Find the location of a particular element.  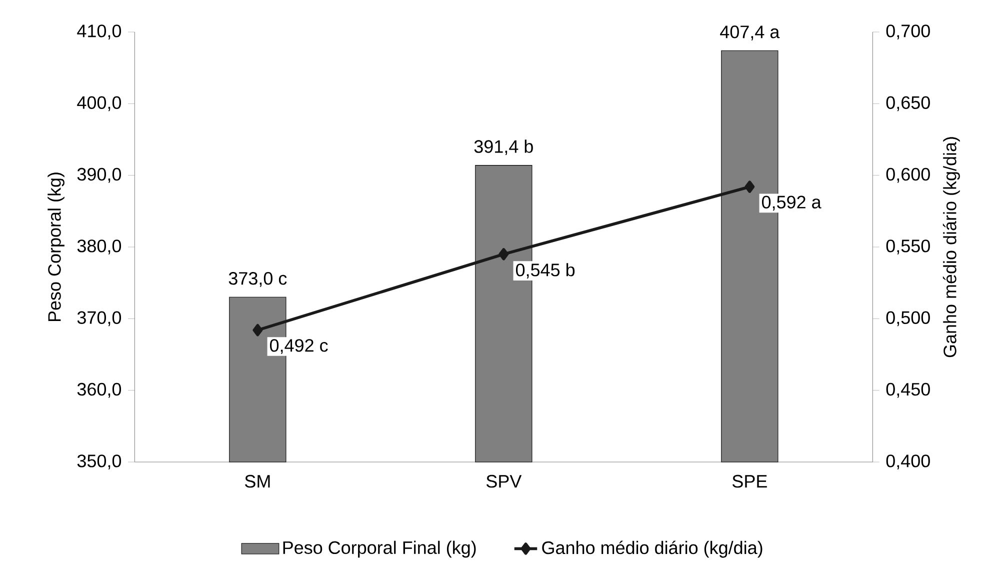

y-tick-label: 400,0 is located at coordinates (99, 104).